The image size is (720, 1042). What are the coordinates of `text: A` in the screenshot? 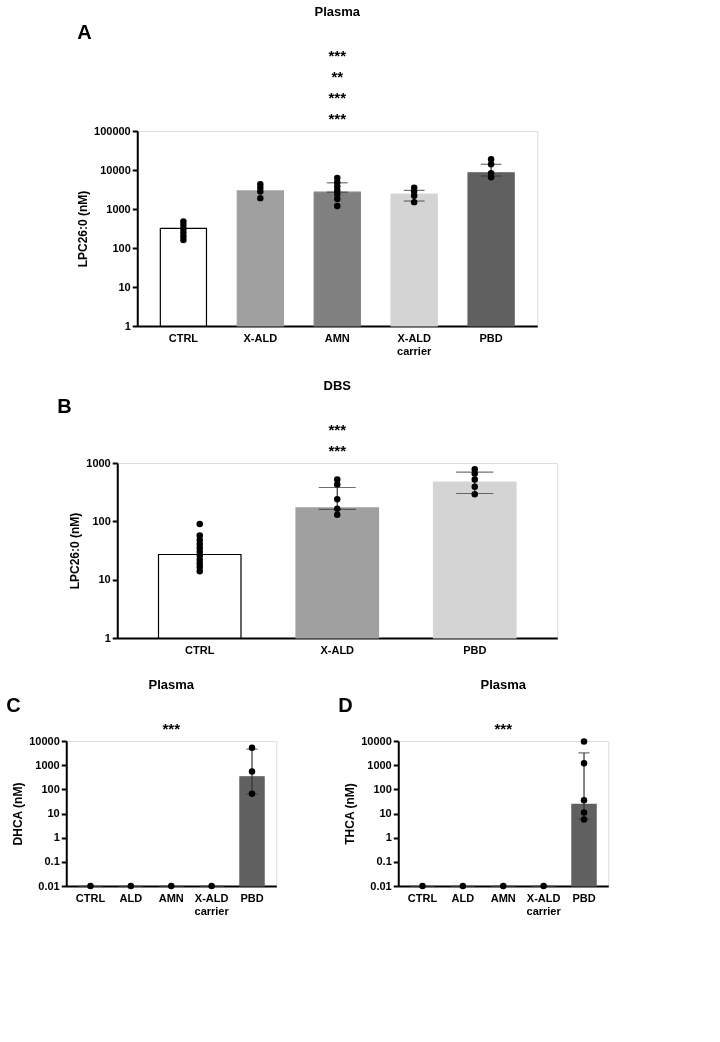 It's located at (84, 32).